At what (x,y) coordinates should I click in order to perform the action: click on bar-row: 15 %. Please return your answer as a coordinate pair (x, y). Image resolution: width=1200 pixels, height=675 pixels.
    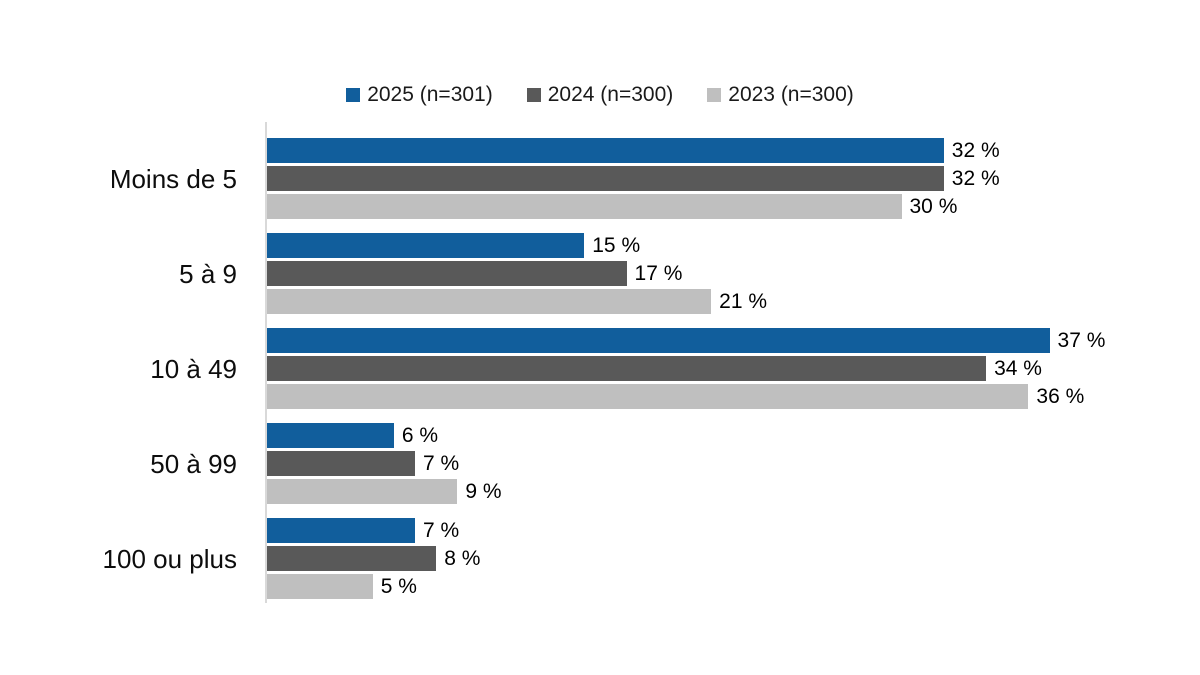
    Looking at the image, I should click on (686, 245).